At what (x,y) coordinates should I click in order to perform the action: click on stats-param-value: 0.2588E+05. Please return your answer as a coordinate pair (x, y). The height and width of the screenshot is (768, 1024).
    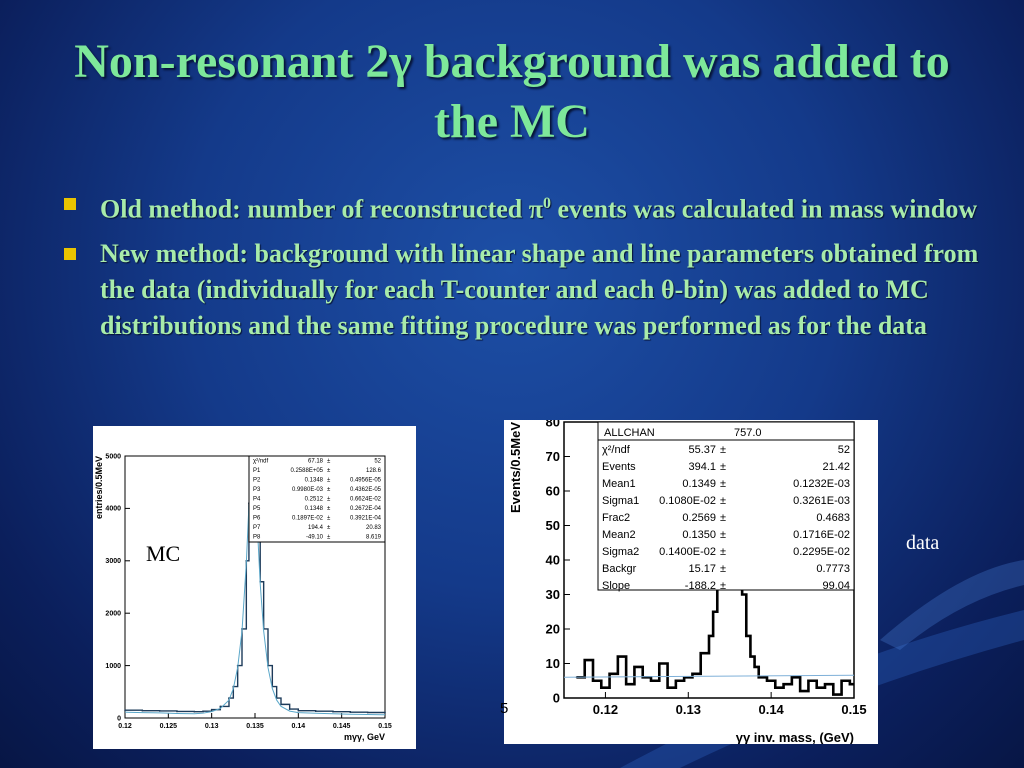
    Looking at the image, I should click on (306, 471).